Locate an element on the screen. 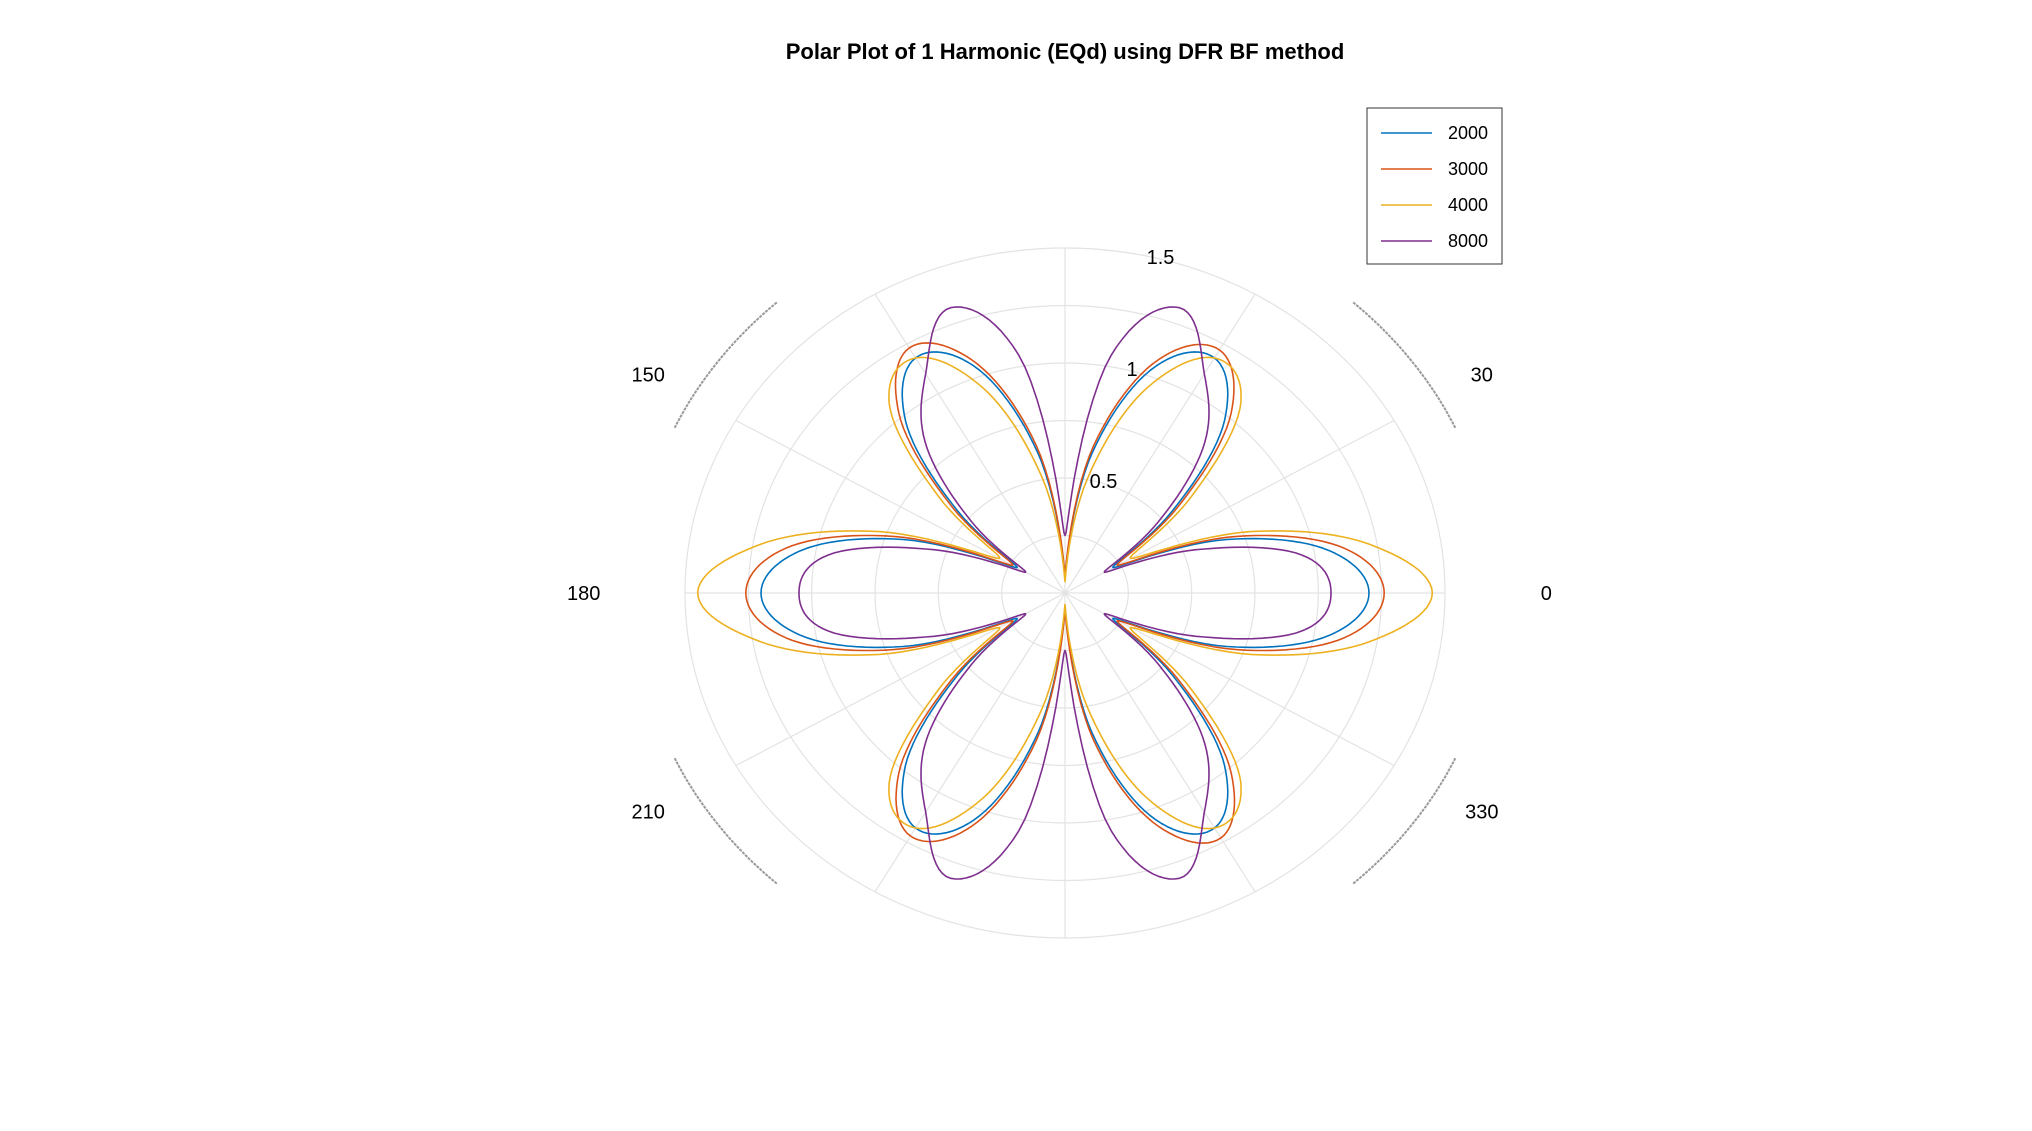  legend-label: 3000 is located at coordinates (1468, 169).